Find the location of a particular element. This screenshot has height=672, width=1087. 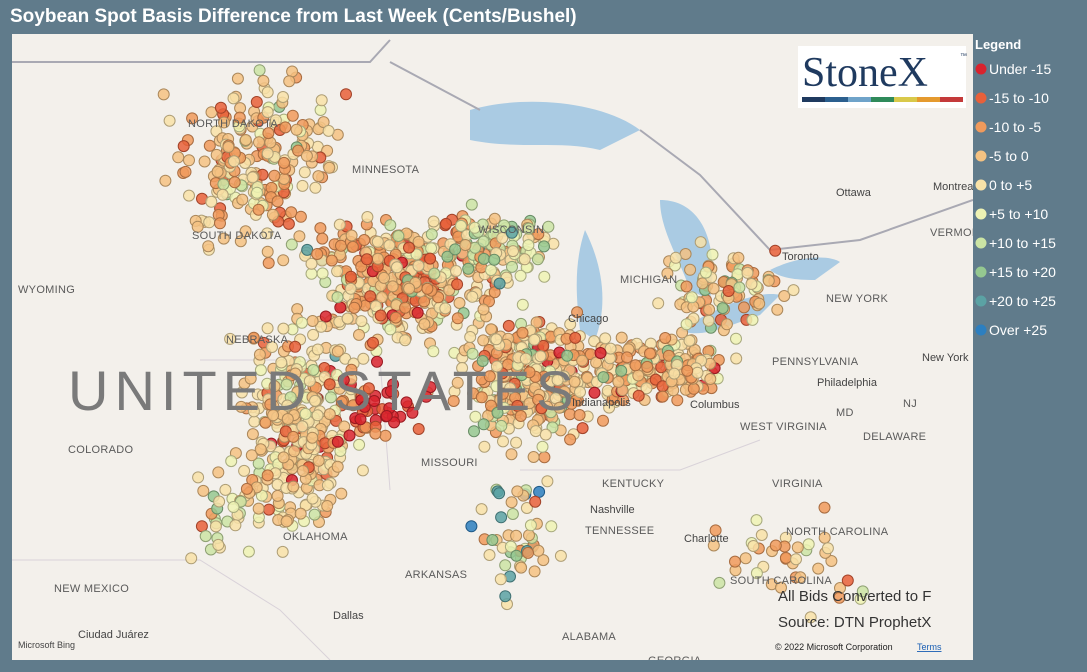

legend-label: 0 to +5 is located at coordinates (1010, 185).